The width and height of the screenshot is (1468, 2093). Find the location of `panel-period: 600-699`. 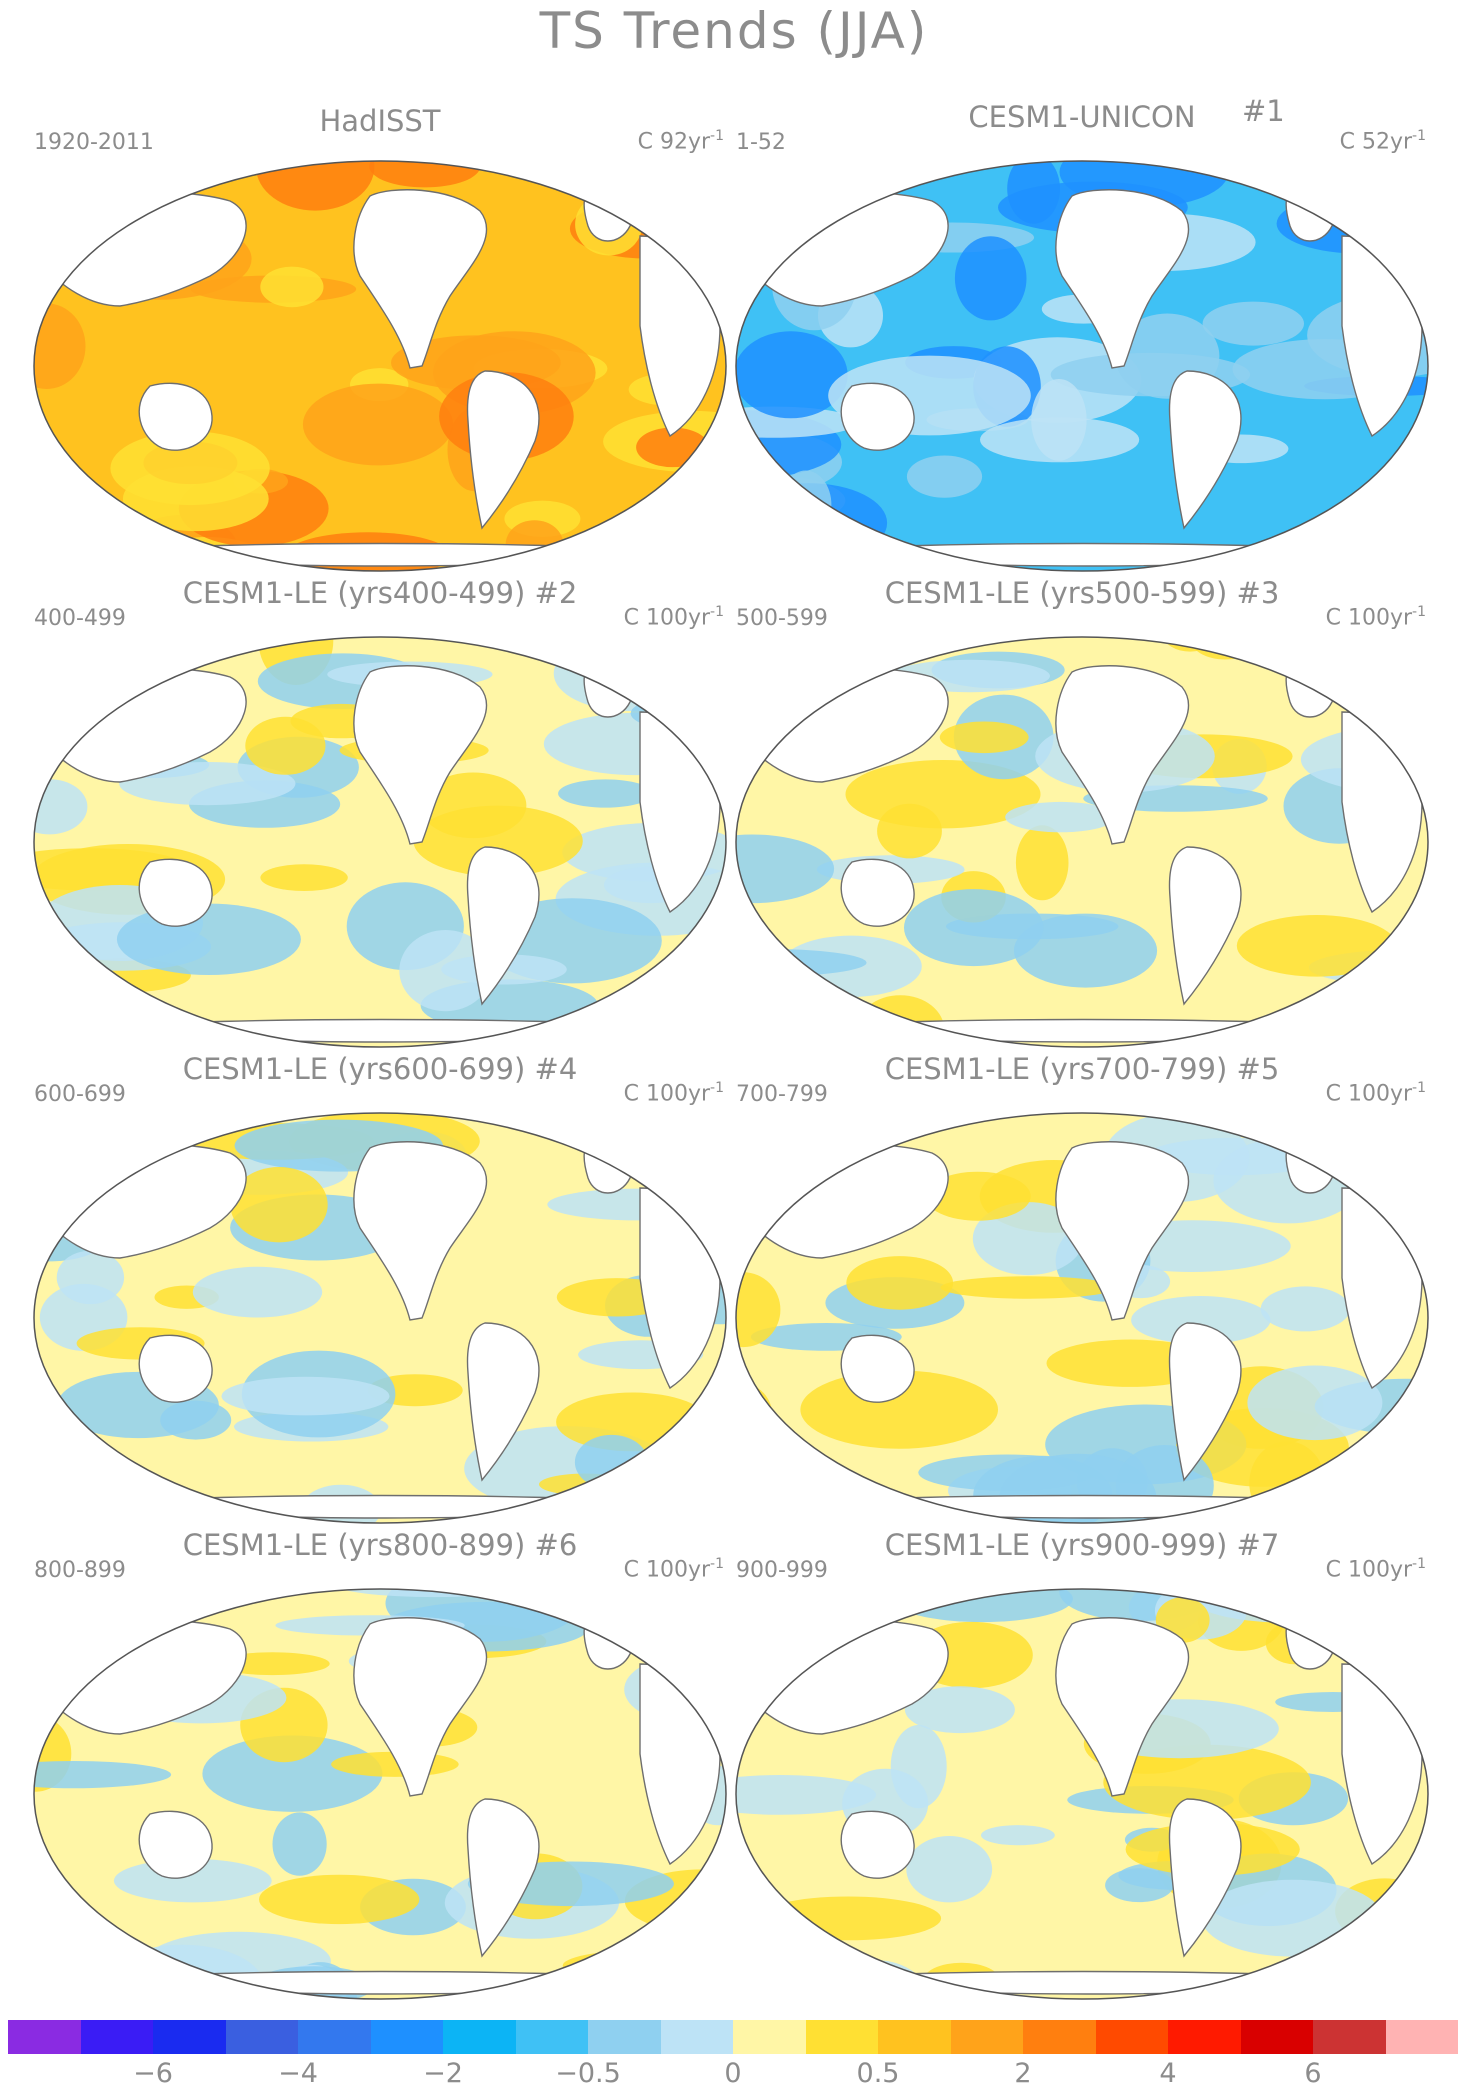

panel-period: 600-699 is located at coordinates (80, 1094).